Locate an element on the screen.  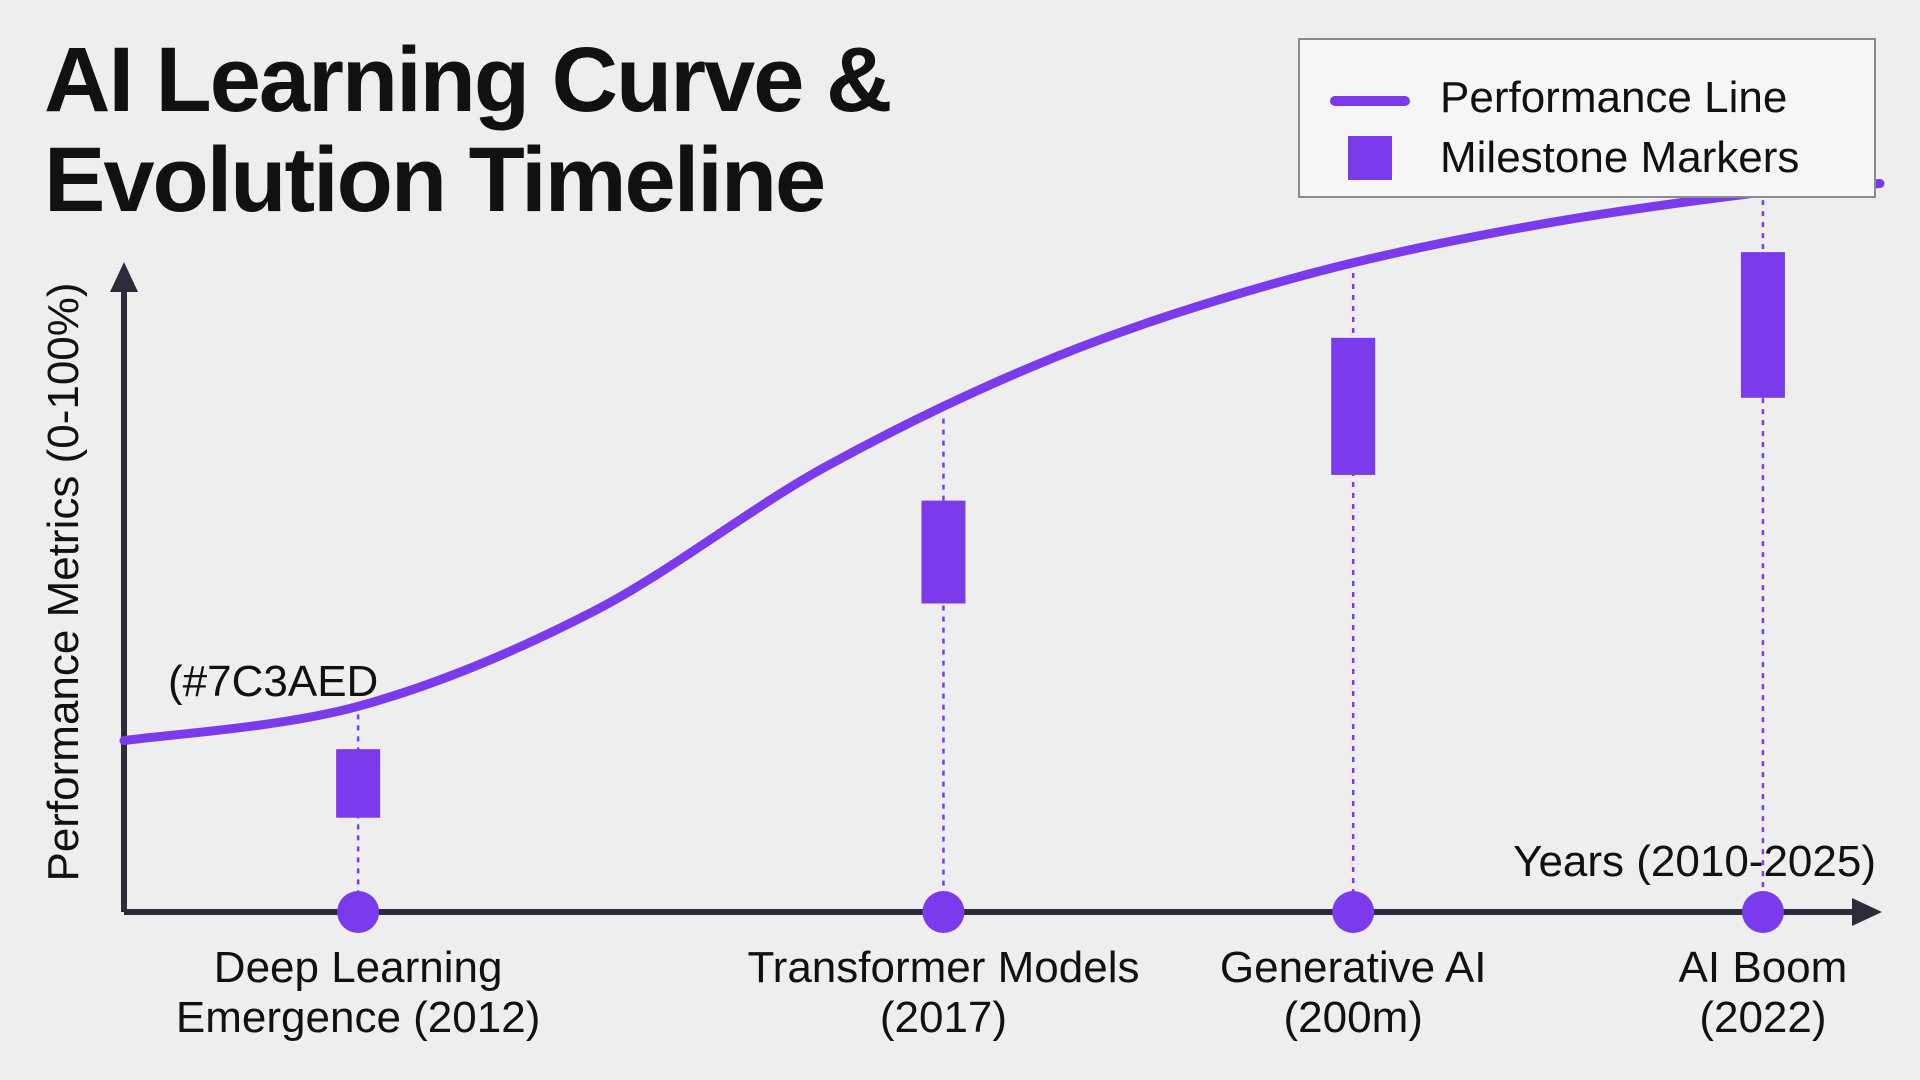
legend-label-performance-line: Performance Line is located at coordinates (1614, 97).